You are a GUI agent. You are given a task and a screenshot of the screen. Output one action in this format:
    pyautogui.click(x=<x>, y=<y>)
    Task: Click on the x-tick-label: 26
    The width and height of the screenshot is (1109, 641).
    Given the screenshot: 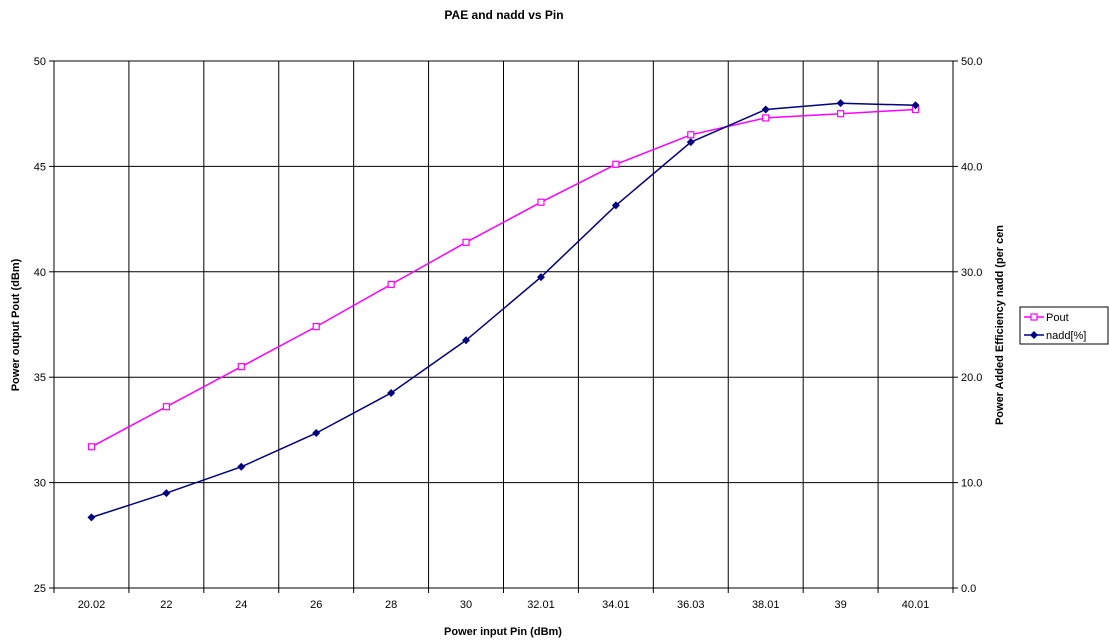 What is the action you would take?
    pyautogui.click(x=316, y=605)
    